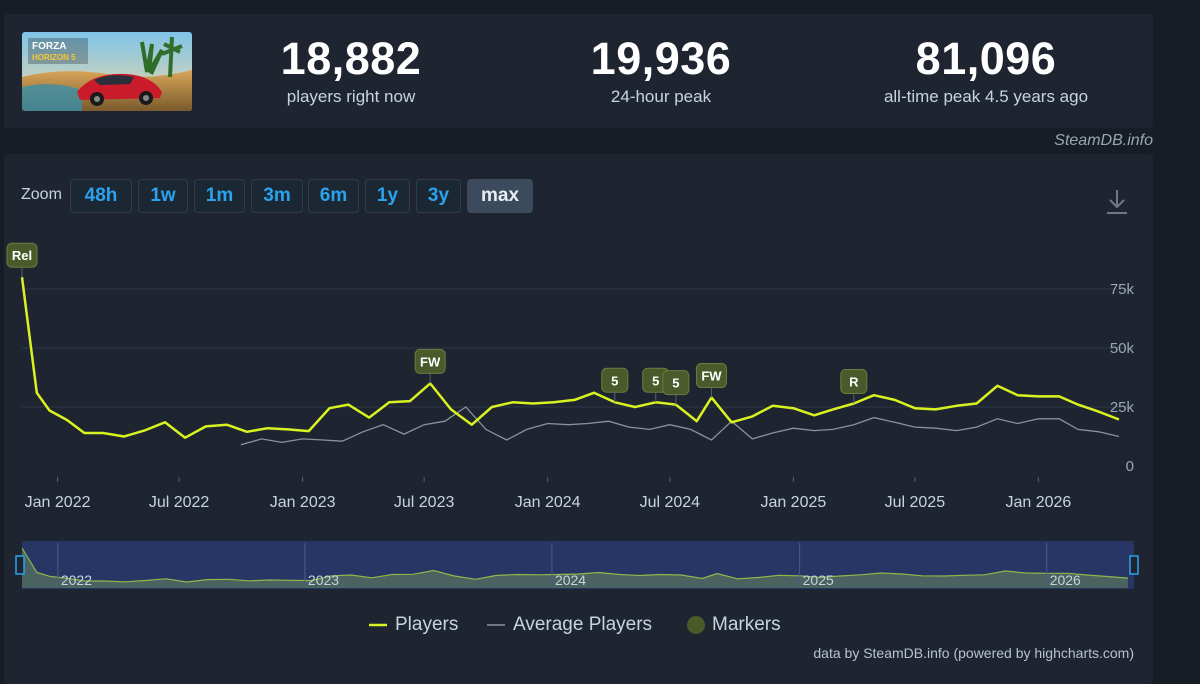 This screenshot has height=684, width=1200. I want to click on stat-all-time-peak: 81,096 all-time peak 4.5 years ago, so click(986, 71).